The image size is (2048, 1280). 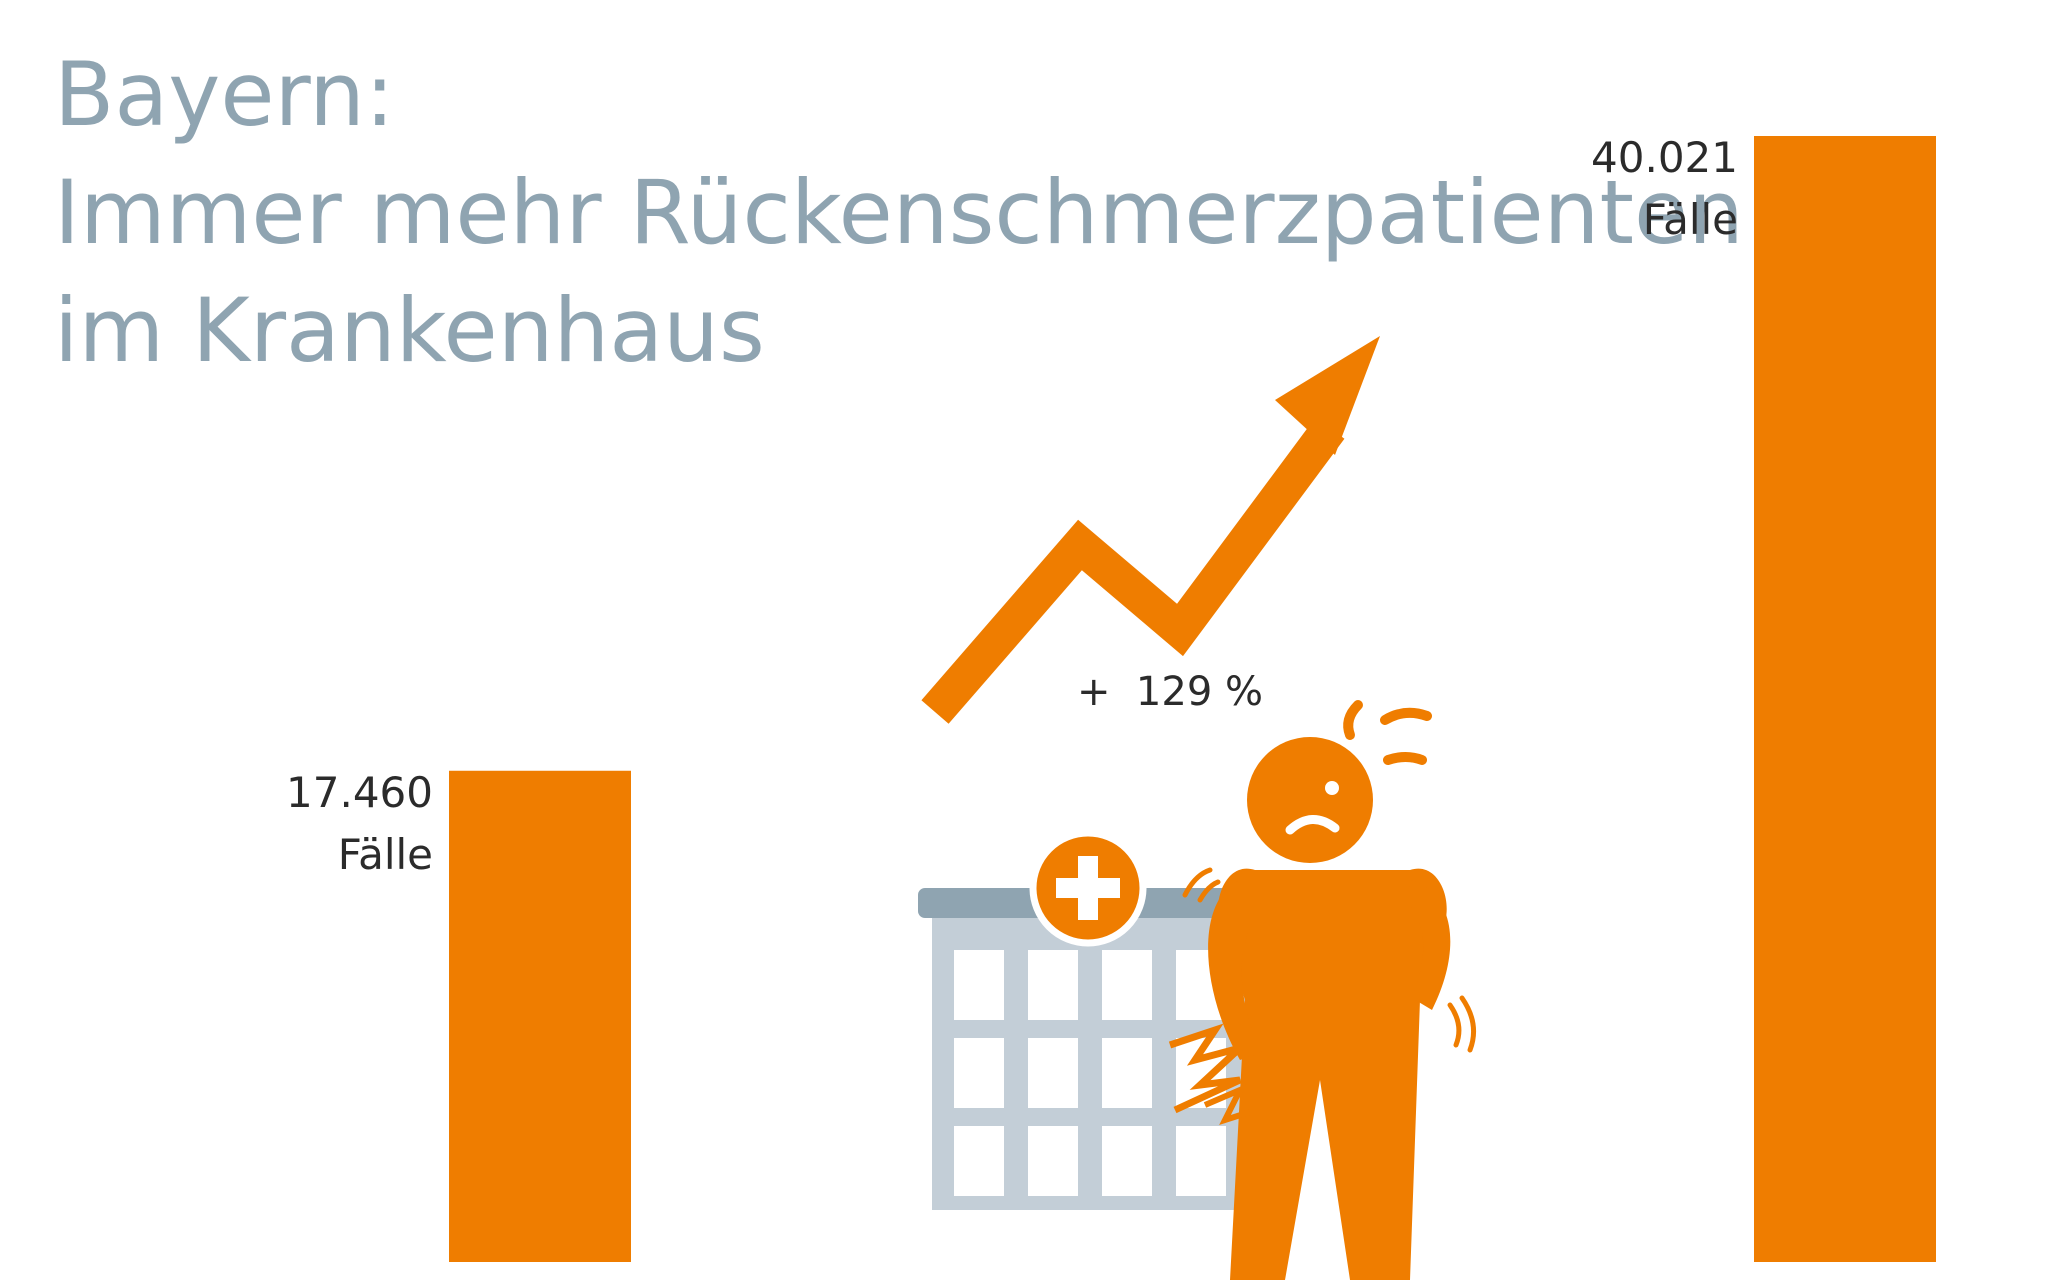 What do you see at coordinates (1310, 800) in the screenshot?
I see `person-head` at bounding box center [1310, 800].